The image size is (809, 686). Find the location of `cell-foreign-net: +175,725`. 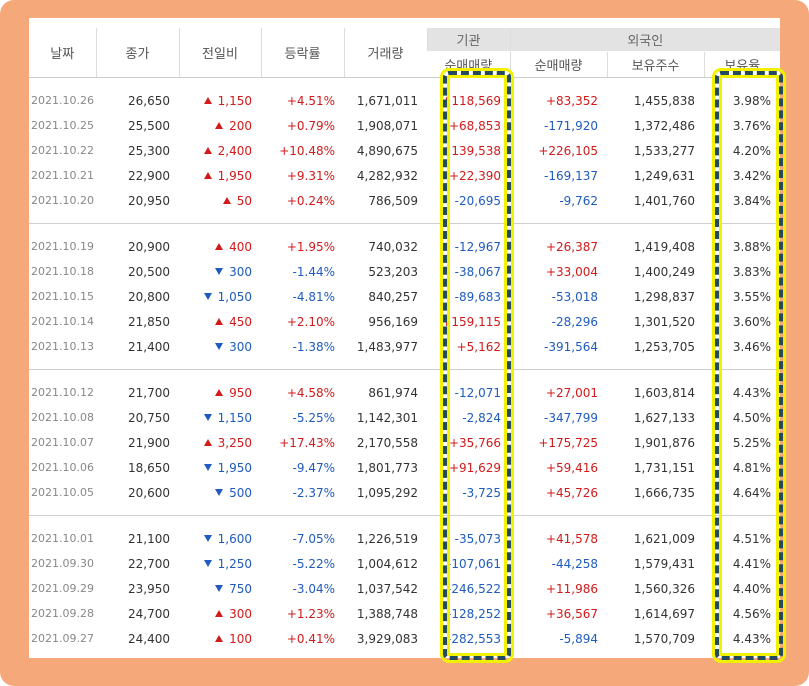

cell-foreign-net: +175,725 is located at coordinates (568, 442).